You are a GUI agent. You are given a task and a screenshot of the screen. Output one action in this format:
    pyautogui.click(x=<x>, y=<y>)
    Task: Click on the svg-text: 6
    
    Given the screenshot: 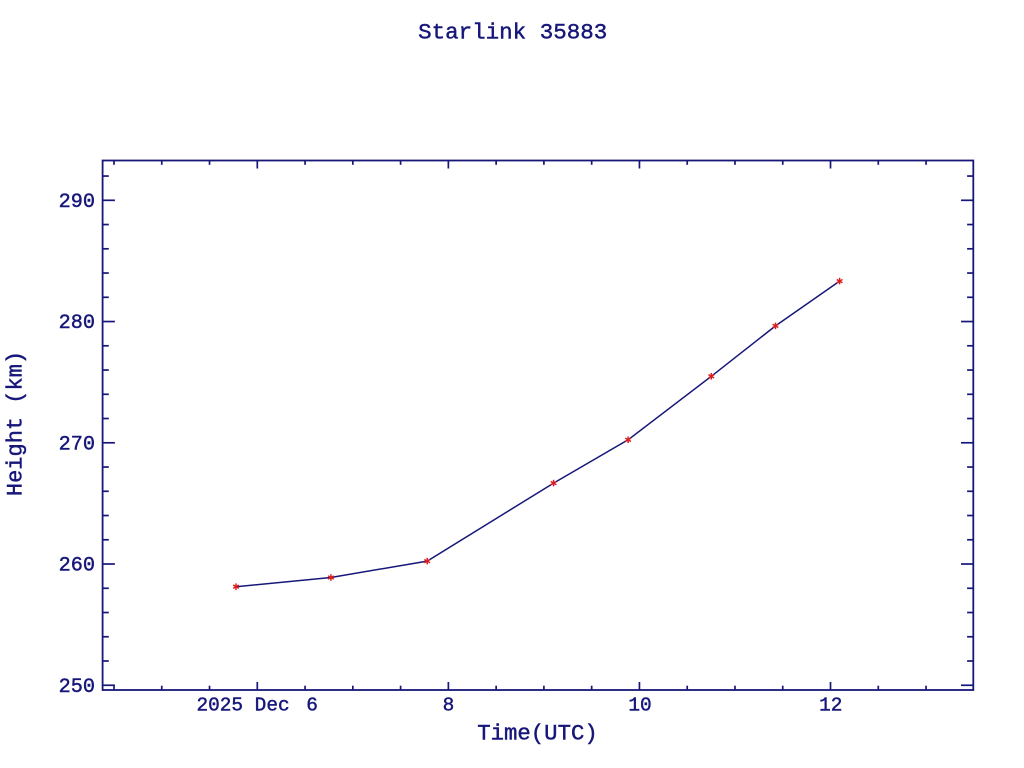 What is the action you would take?
    pyautogui.click(x=312, y=706)
    